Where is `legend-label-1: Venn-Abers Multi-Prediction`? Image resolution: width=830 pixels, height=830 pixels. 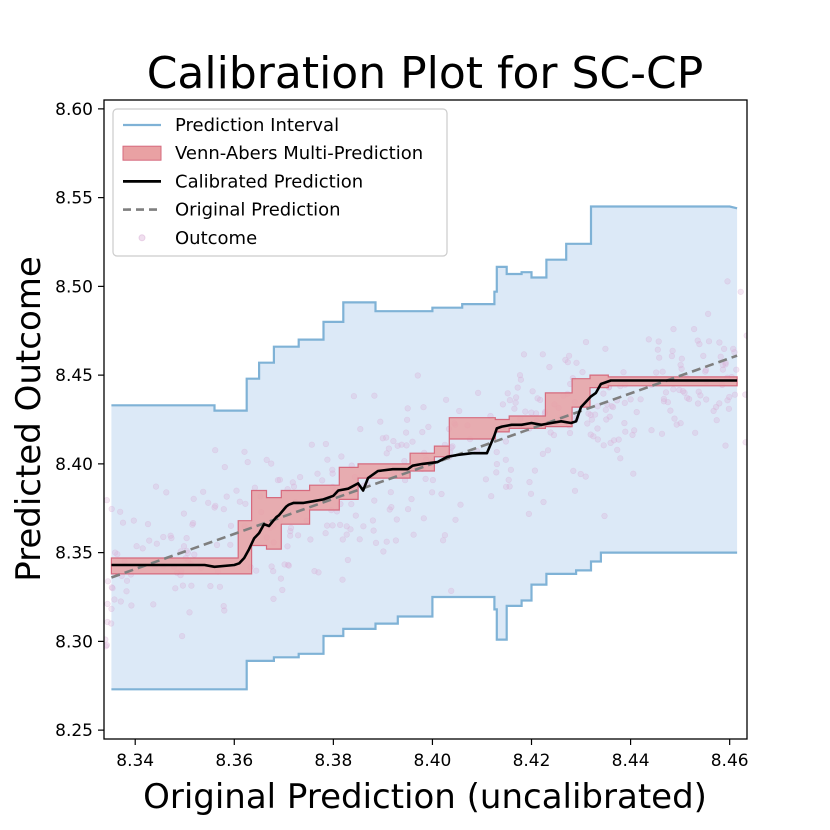 legend-label-1: Venn-Abers Multi-Prediction is located at coordinates (299, 153).